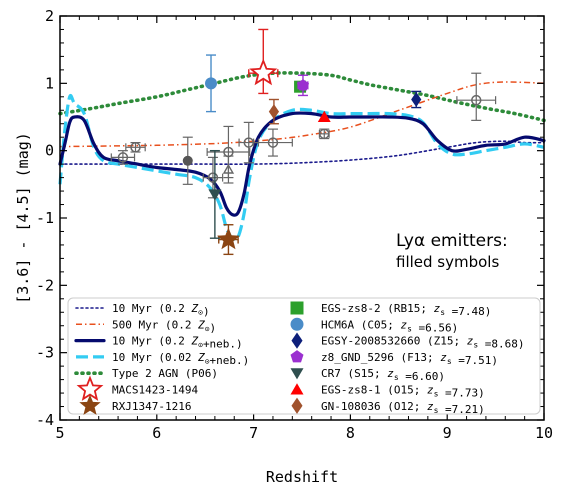  Describe the element at coordinates (297, 356) in the screenshot. I see `legend-swatch-f13` at that location.